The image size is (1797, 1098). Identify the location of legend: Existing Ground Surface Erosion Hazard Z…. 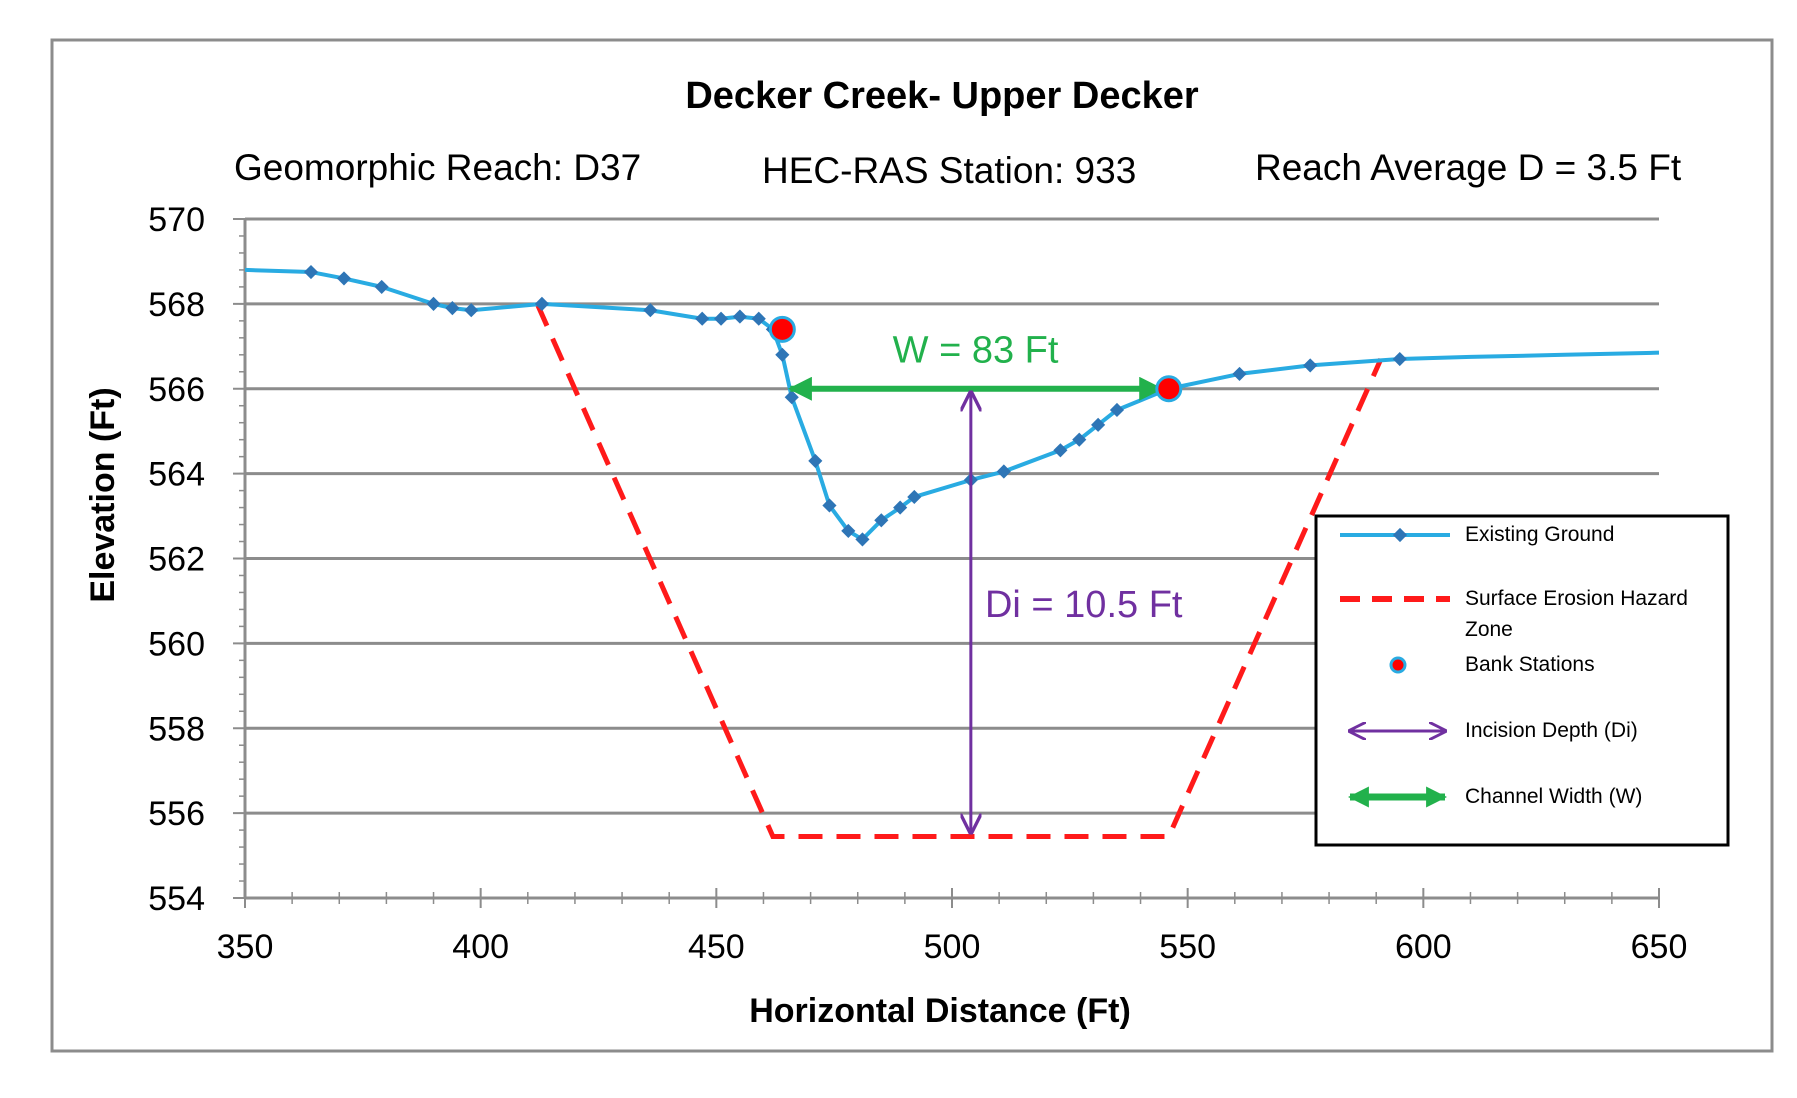
(1522, 680).